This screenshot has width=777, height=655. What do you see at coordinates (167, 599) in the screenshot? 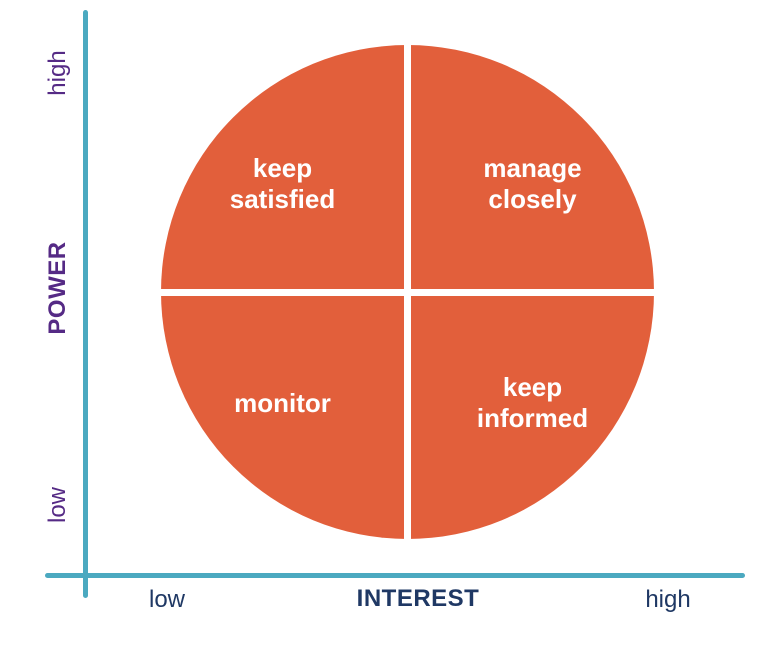
I see `x-axis-low-label: low` at bounding box center [167, 599].